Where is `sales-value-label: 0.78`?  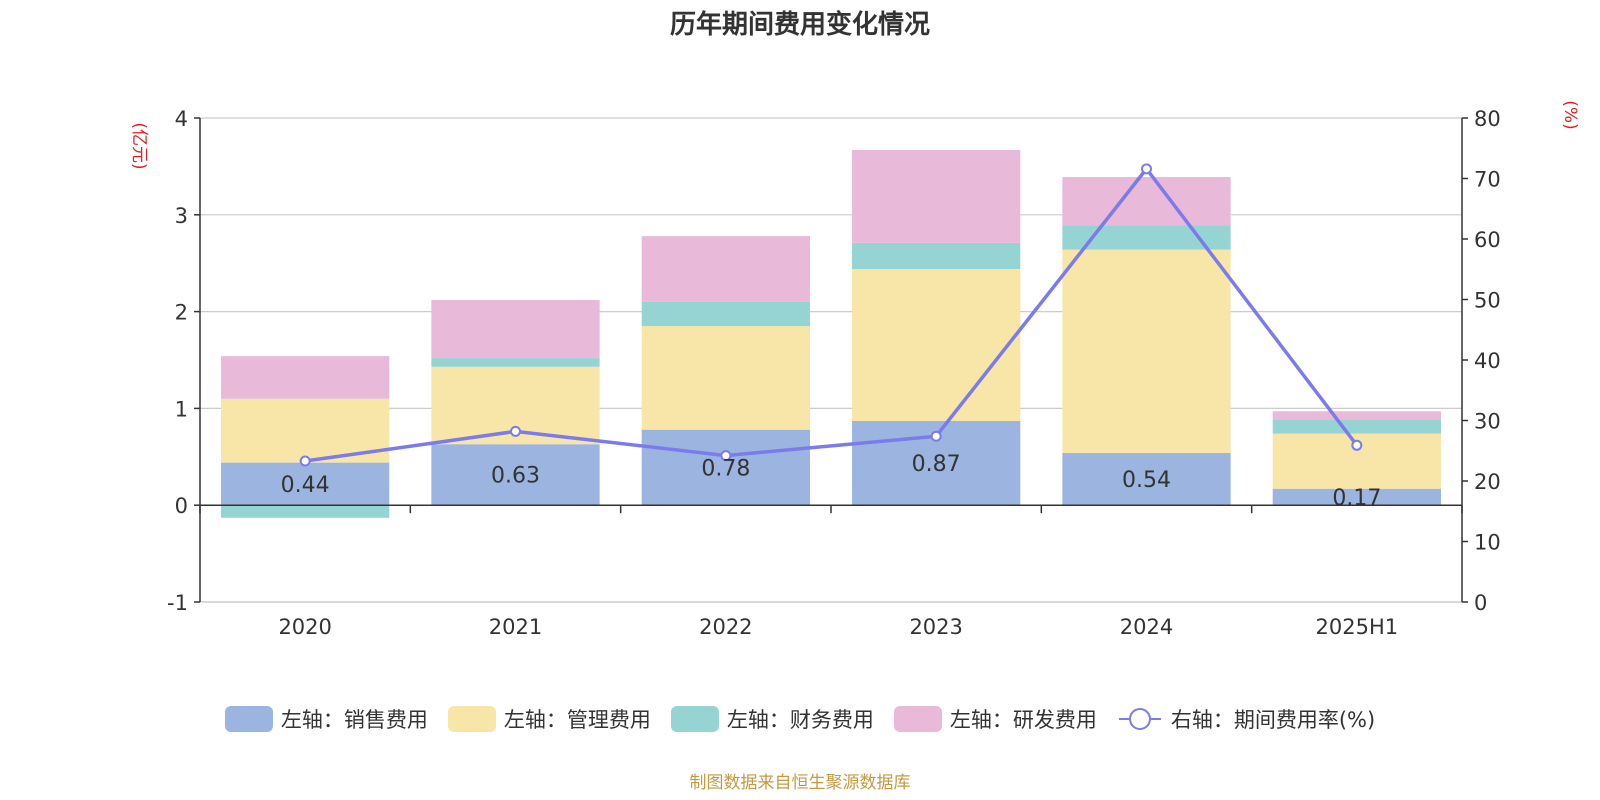 sales-value-label: 0.78 is located at coordinates (725, 468).